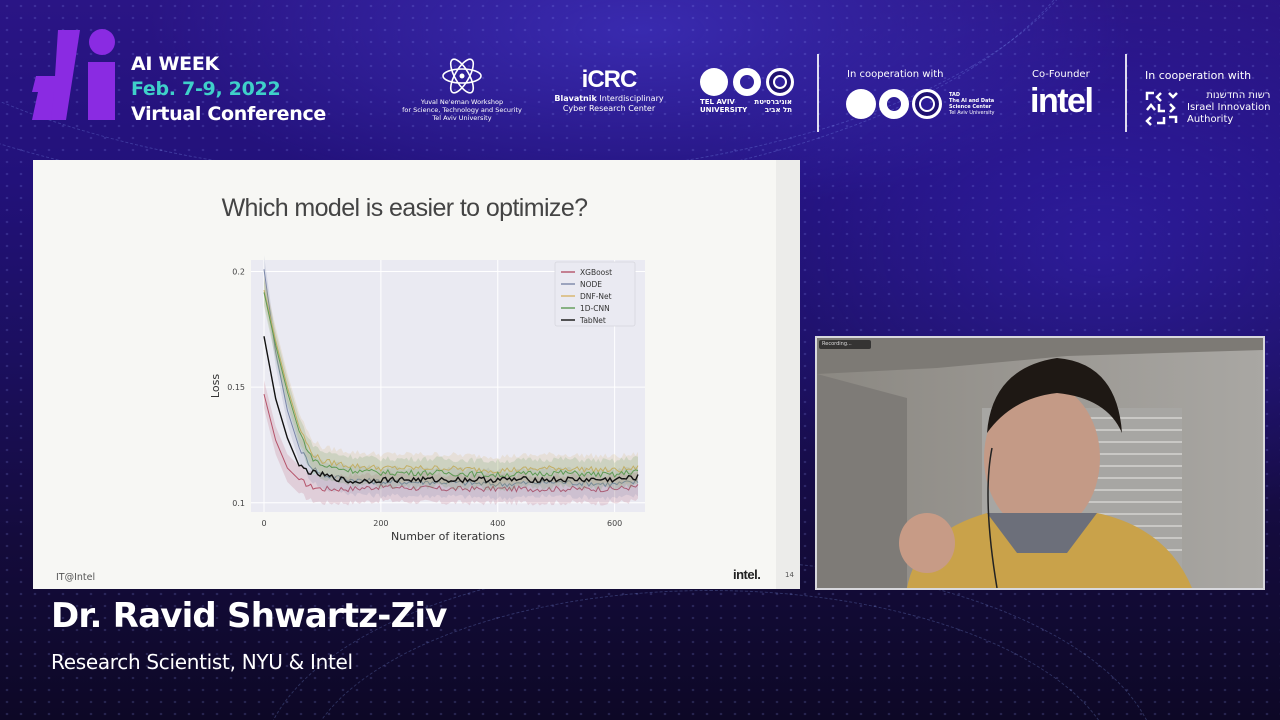  What do you see at coordinates (74, 74) in the screenshot?
I see `ai-week-logo` at bounding box center [74, 74].